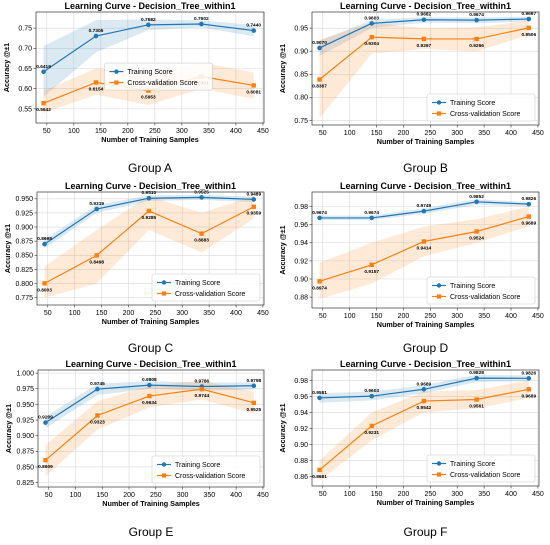 The height and width of the screenshot is (545, 550). What do you see at coordinates (371, 18) in the screenshot?
I see `data-label: 0.9603` at bounding box center [371, 18].